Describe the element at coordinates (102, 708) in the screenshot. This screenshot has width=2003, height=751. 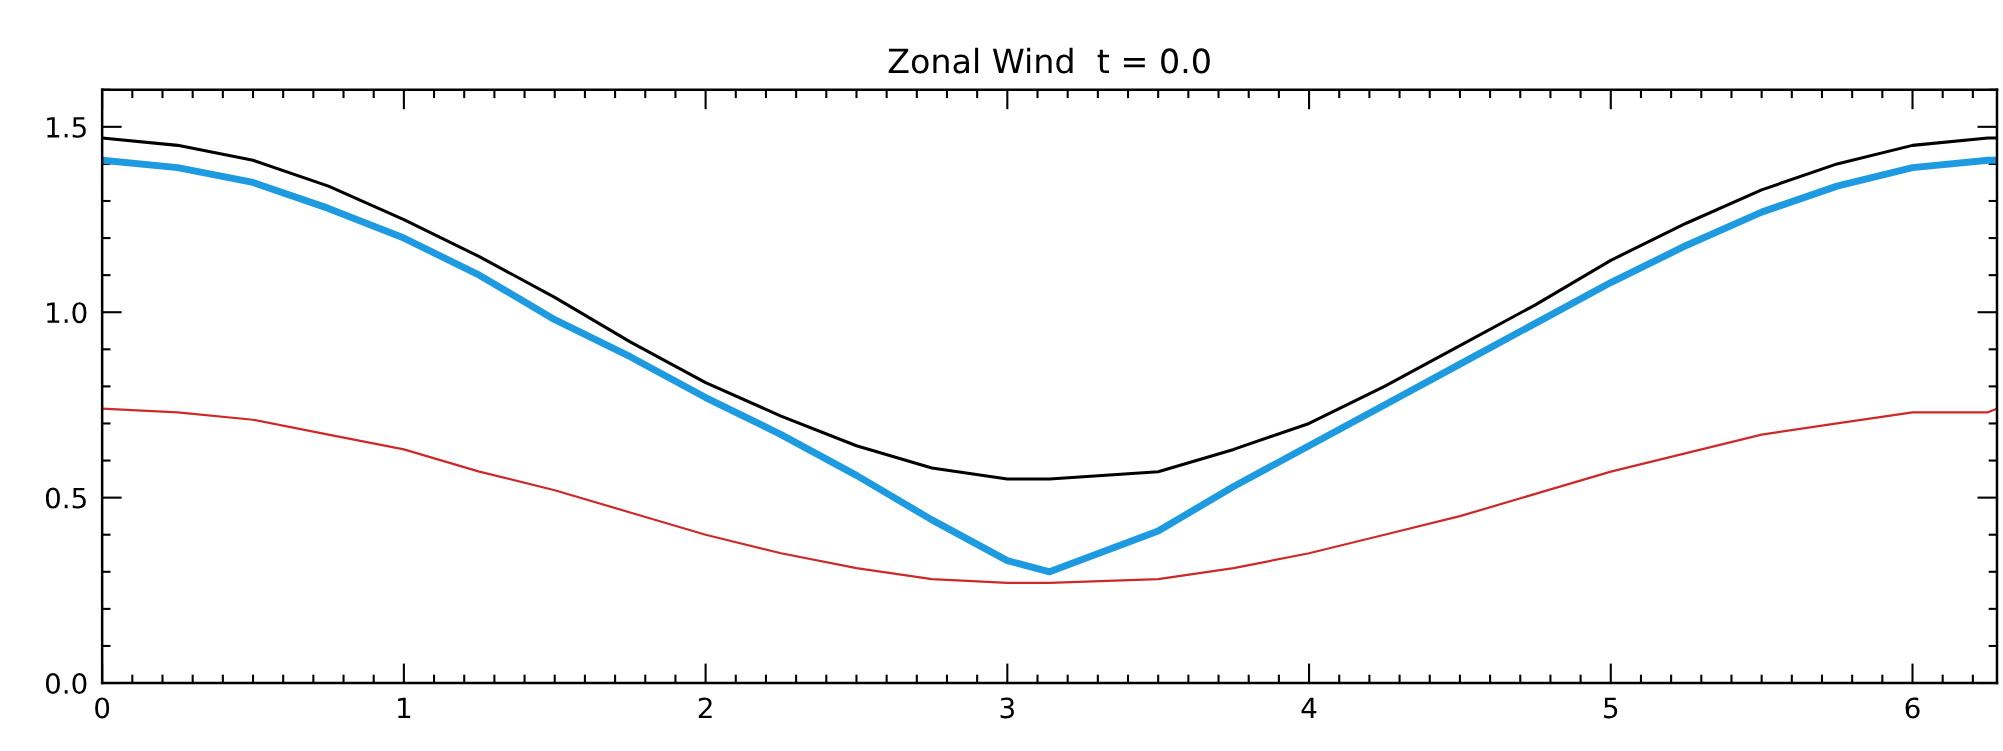
I see `x-tick-label: 0` at that location.